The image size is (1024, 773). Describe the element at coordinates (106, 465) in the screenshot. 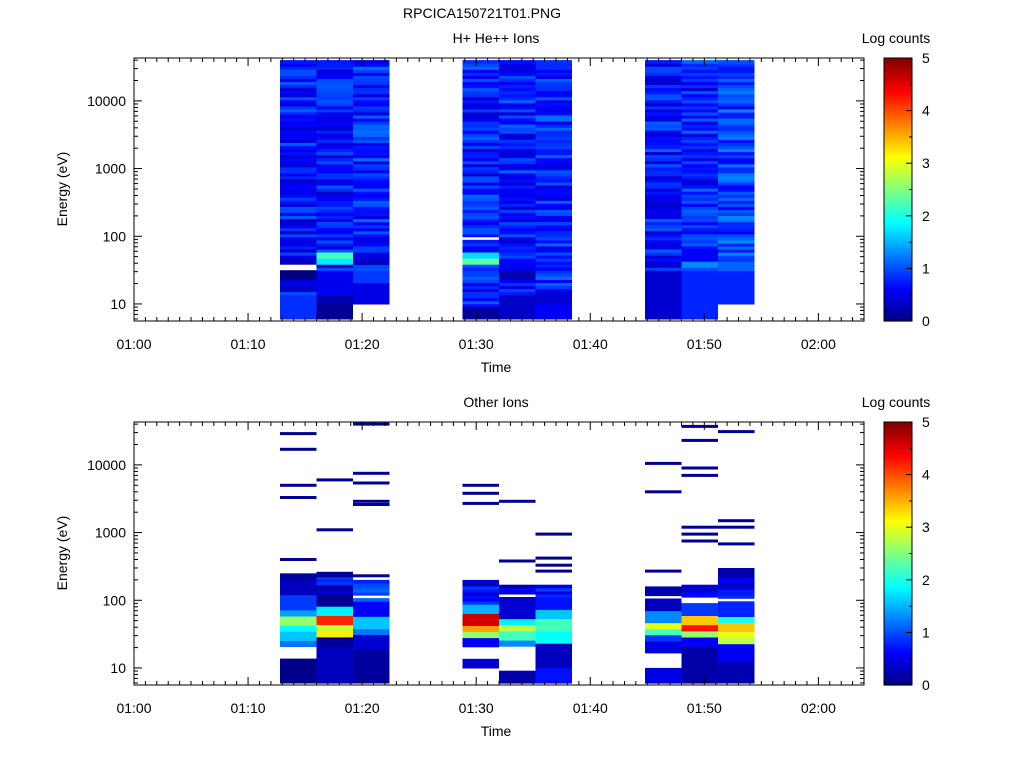

I see `y-tick-label: 10000` at that location.